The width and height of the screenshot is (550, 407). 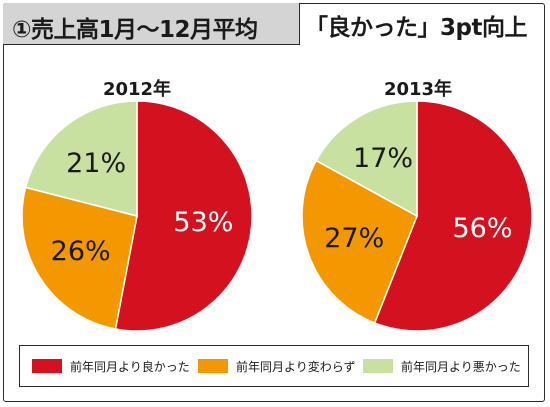 I want to click on legend-label-same: 前年同月より変わらず, so click(x=296, y=366).